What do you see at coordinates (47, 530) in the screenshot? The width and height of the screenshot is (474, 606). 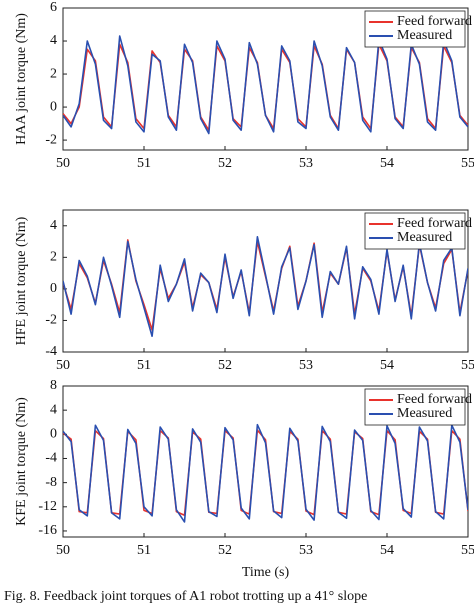 I see `y-tick-label: -16` at bounding box center [47, 530].